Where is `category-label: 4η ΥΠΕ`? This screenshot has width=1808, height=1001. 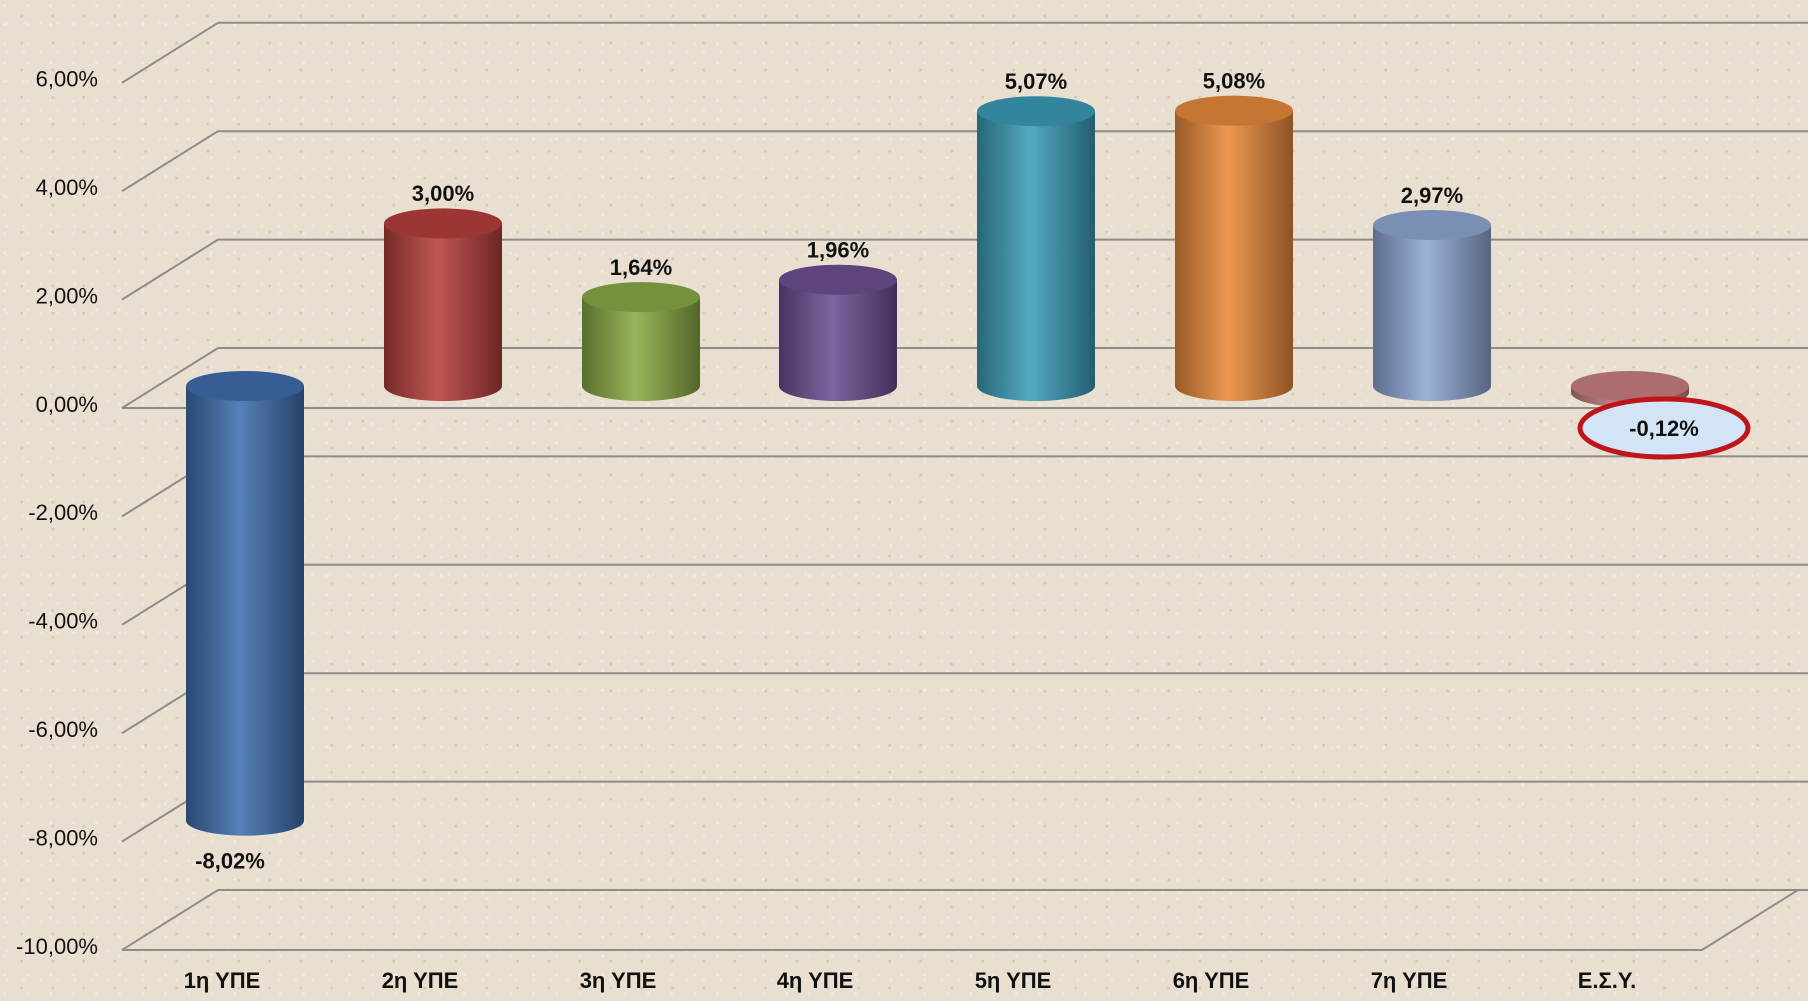 category-label: 4η ΥΠΕ is located at coordinates (815, 980).